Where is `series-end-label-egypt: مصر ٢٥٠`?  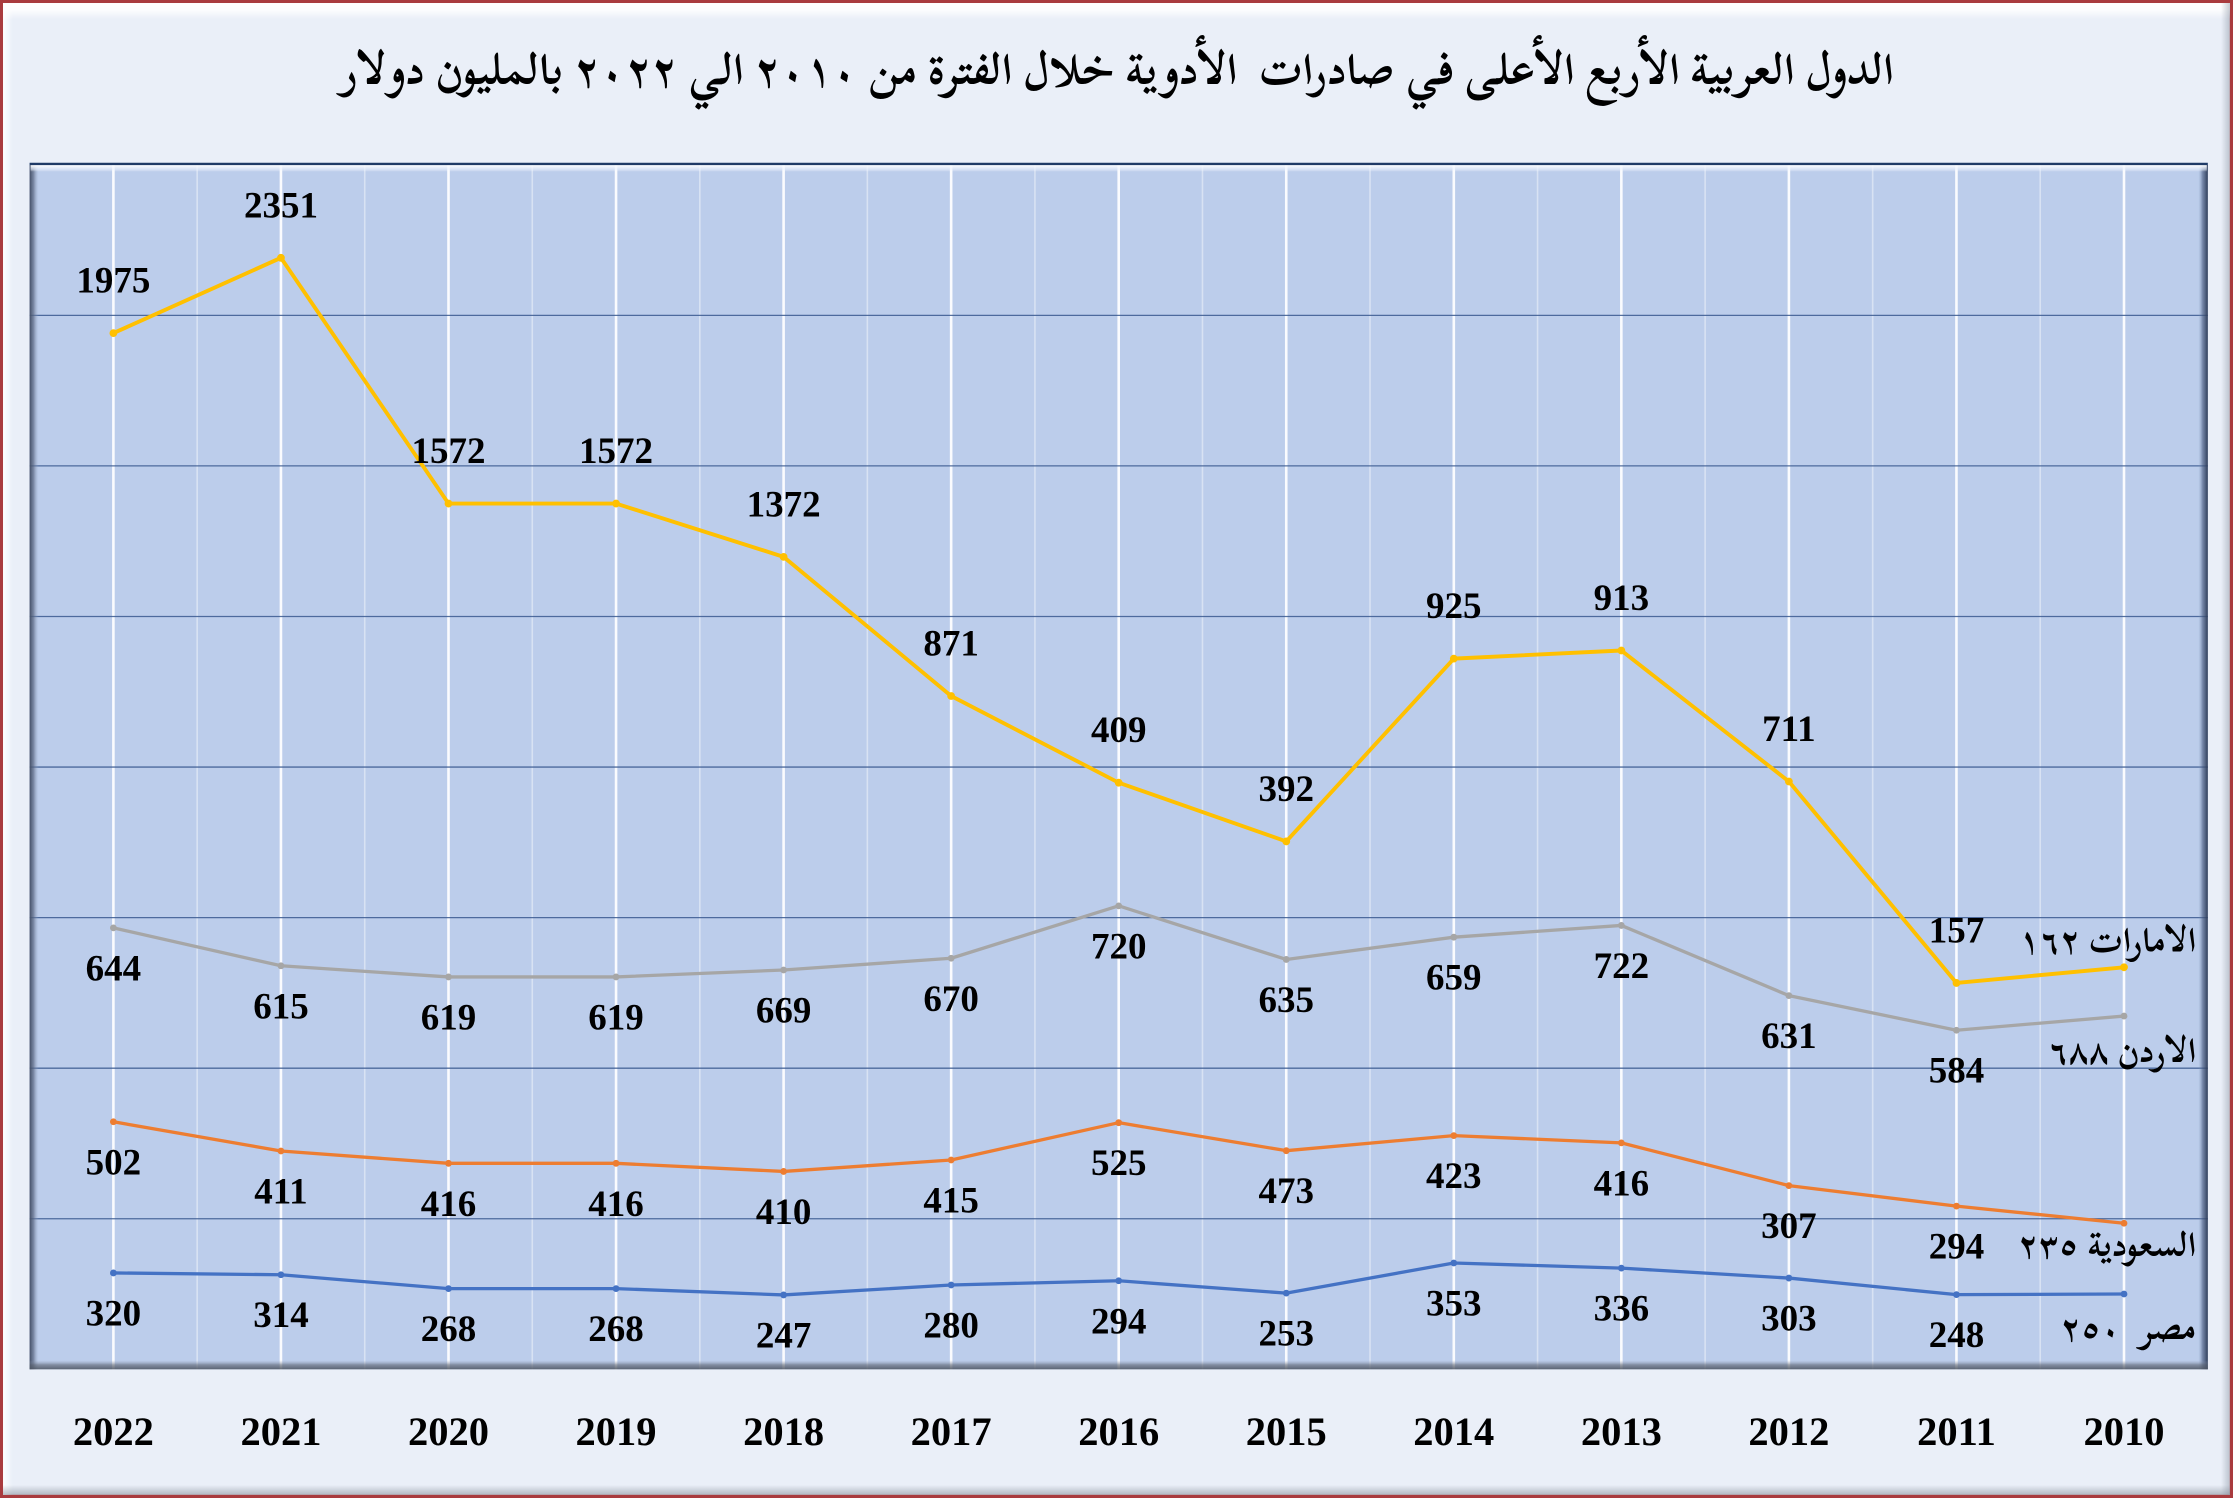
series-end-label-egypt: مصر ٢٥٠ is located at coordinates (2128, 1329).